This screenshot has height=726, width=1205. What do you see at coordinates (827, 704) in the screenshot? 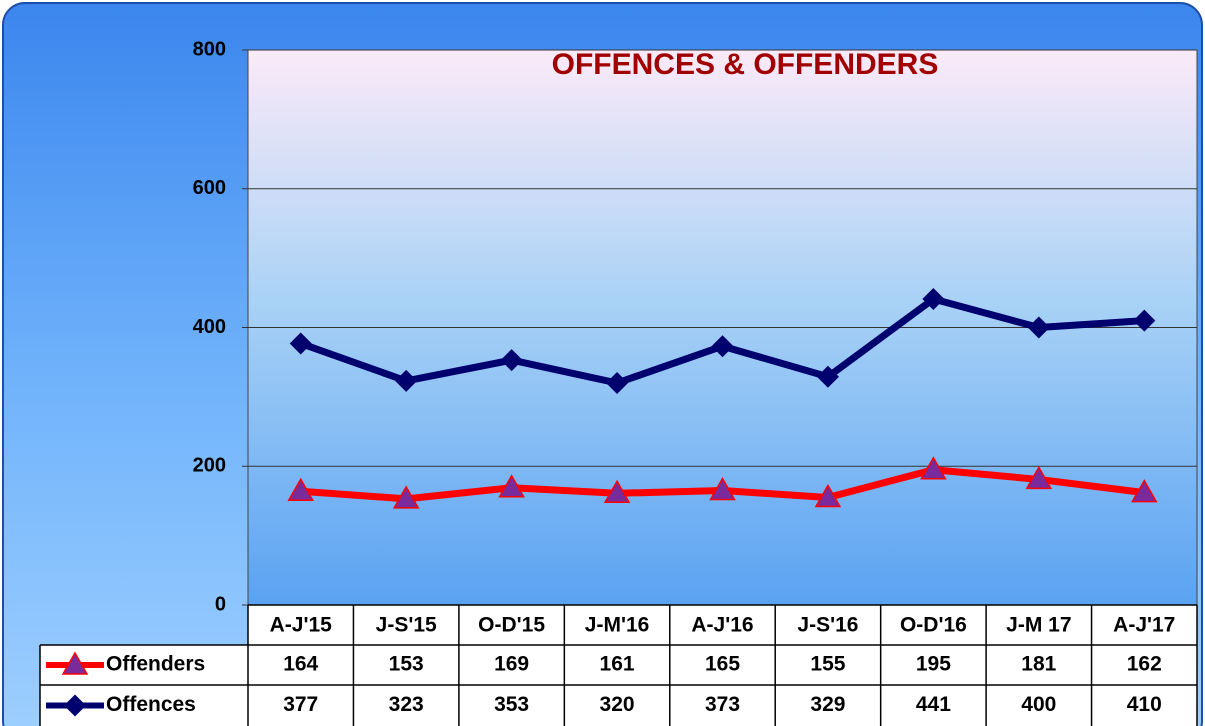
I see `data-label: 329` at bounding box center [827, 704].